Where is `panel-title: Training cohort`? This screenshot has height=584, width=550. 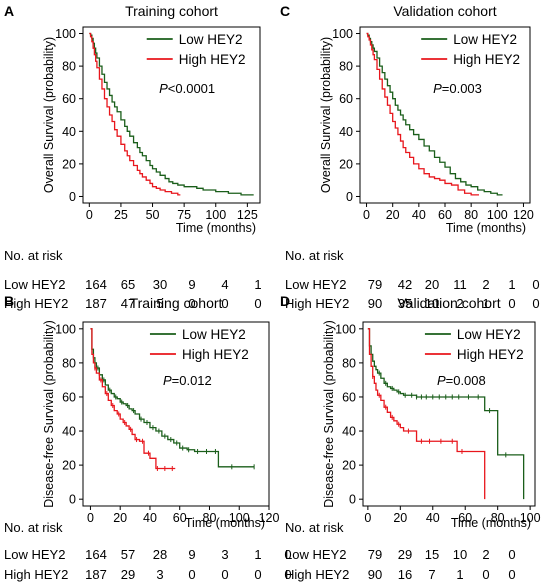 panel-title: Training cohort is located at coordinates (171, 11).